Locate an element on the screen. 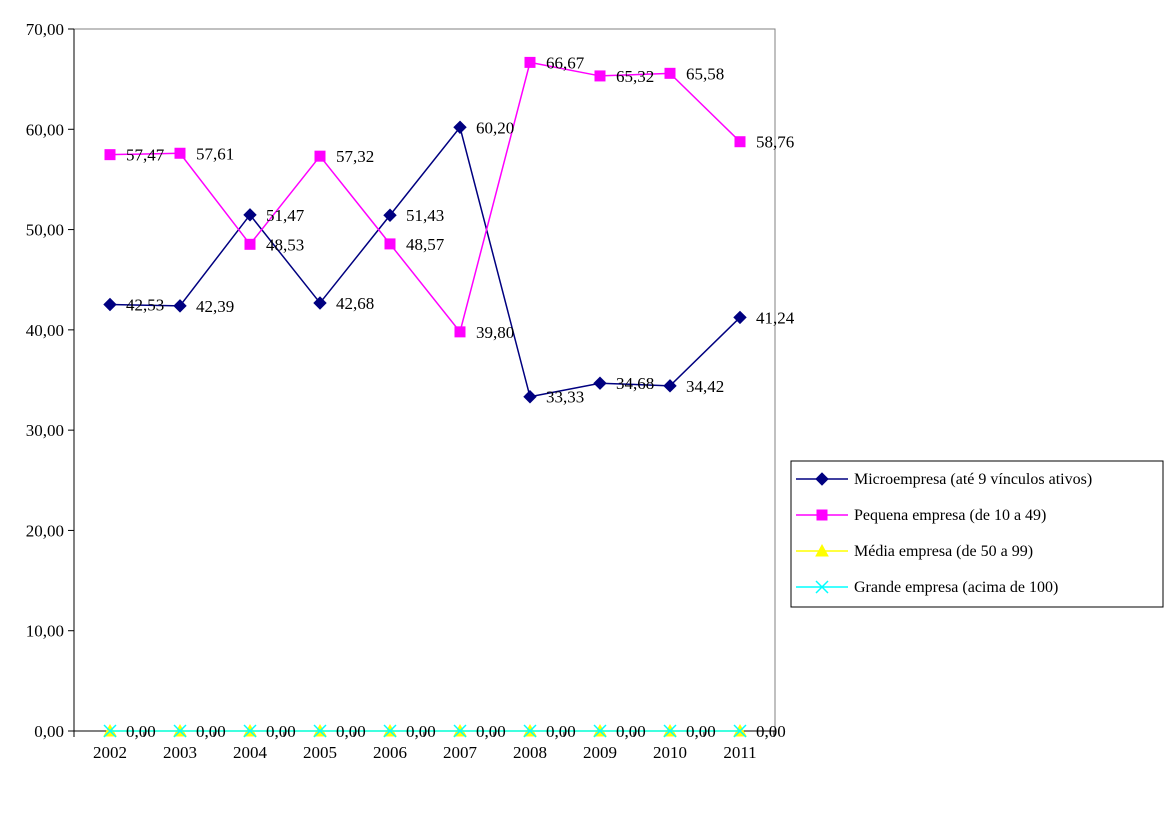  data-label: 34,68 is located at coordinates (635, 383).